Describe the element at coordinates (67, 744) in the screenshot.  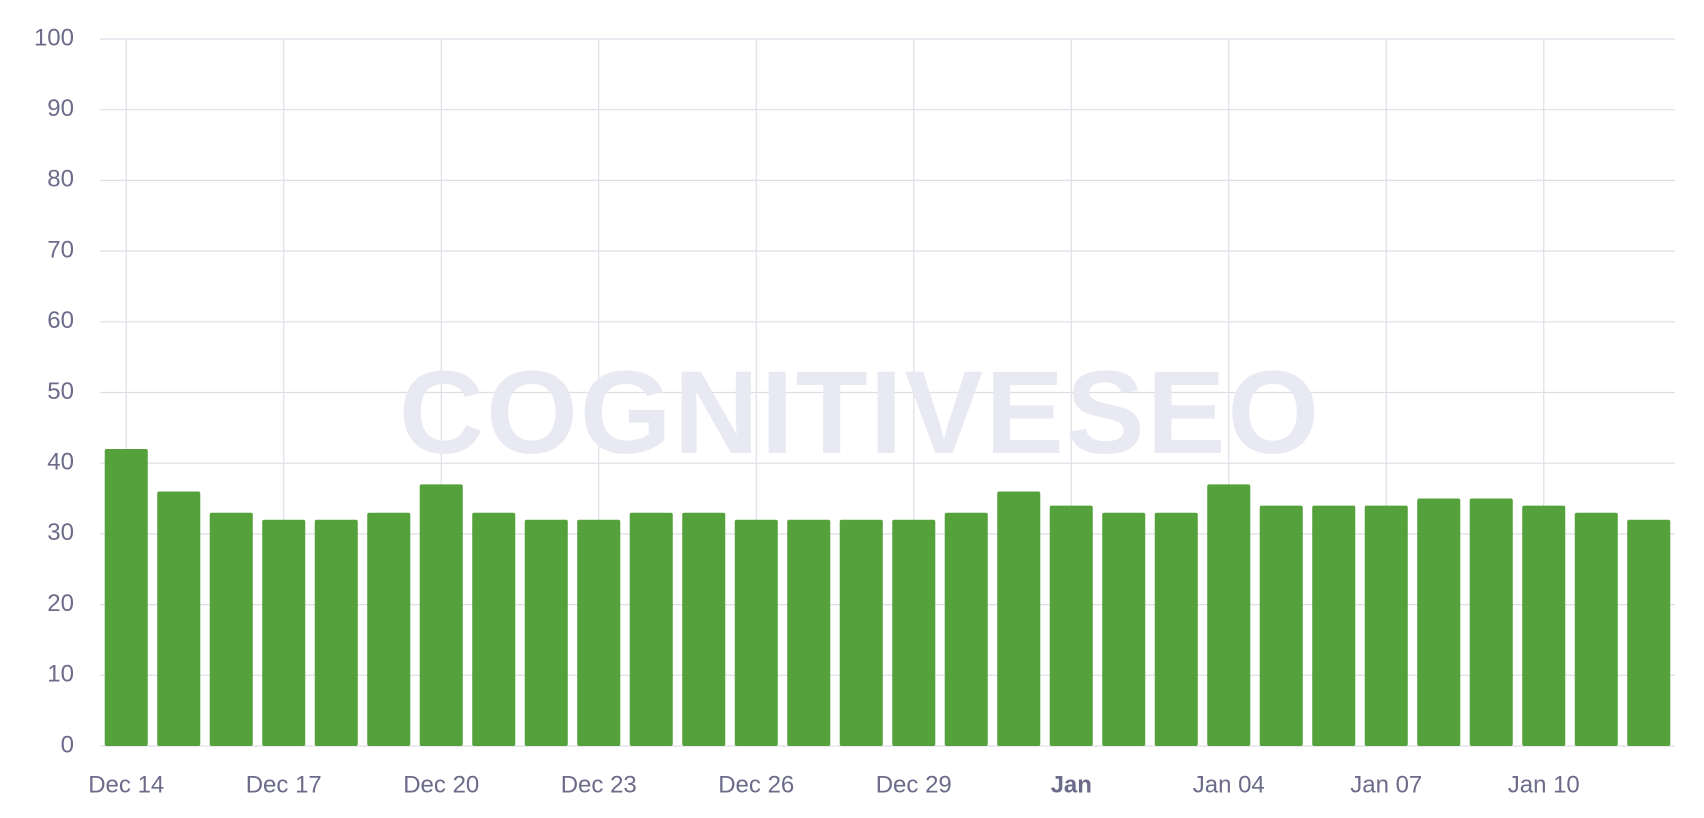
I see `y-tick-label: 0` at that location.